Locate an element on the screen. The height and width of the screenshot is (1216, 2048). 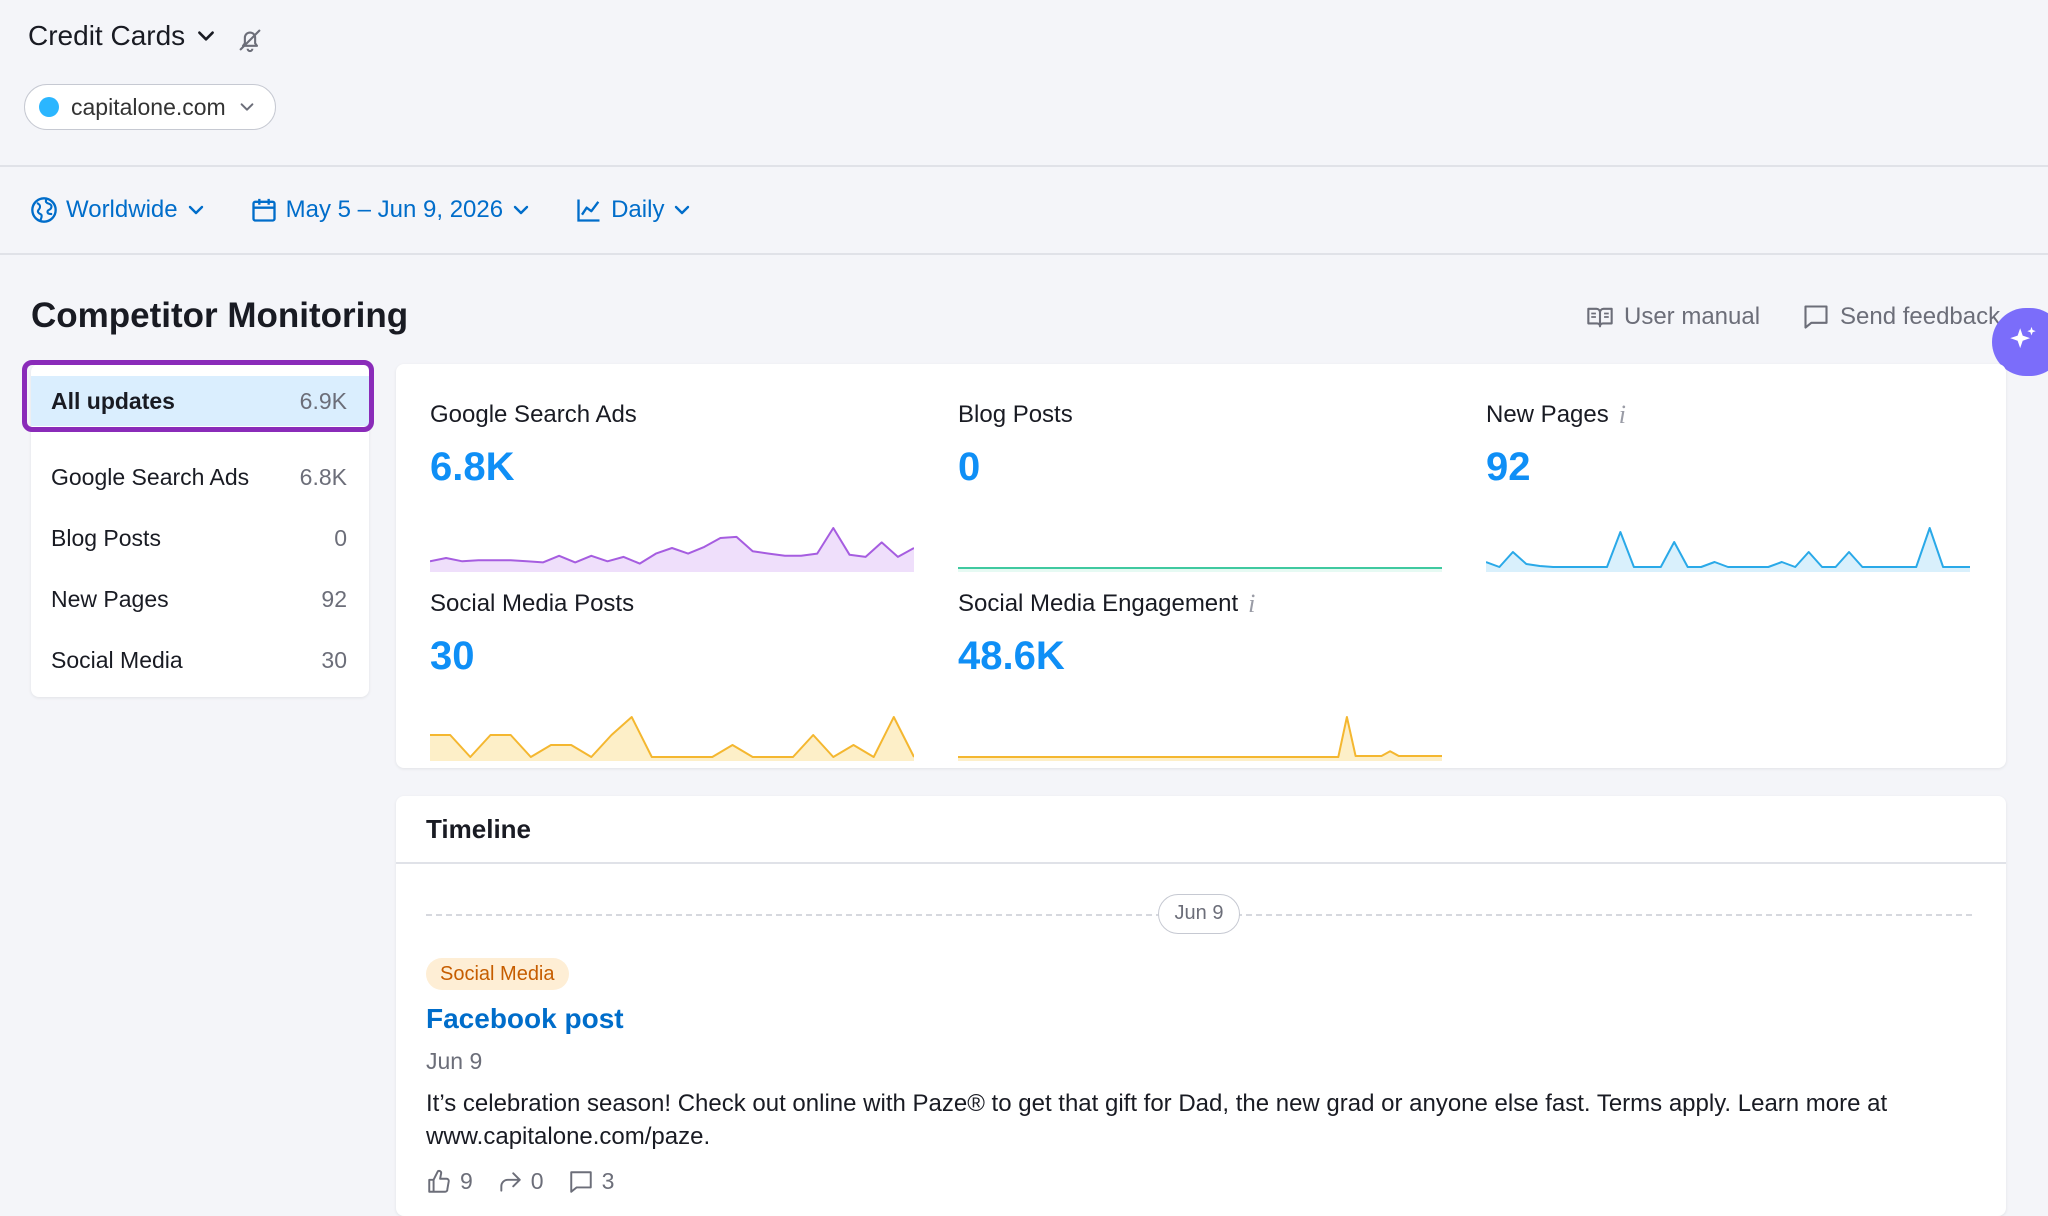
granularity-label: Daily is located at coordinates (638, 209).